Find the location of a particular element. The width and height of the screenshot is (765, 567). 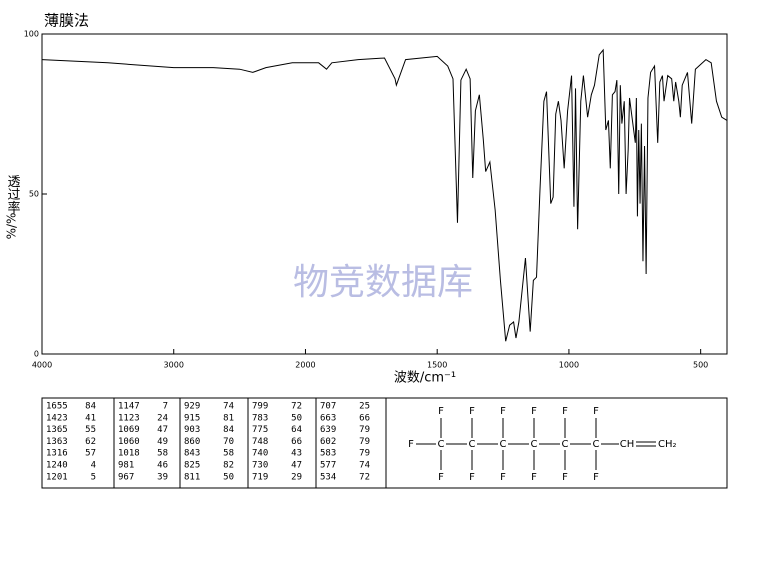

peak-transmittance: 46 is located at coordinates (162, 466).